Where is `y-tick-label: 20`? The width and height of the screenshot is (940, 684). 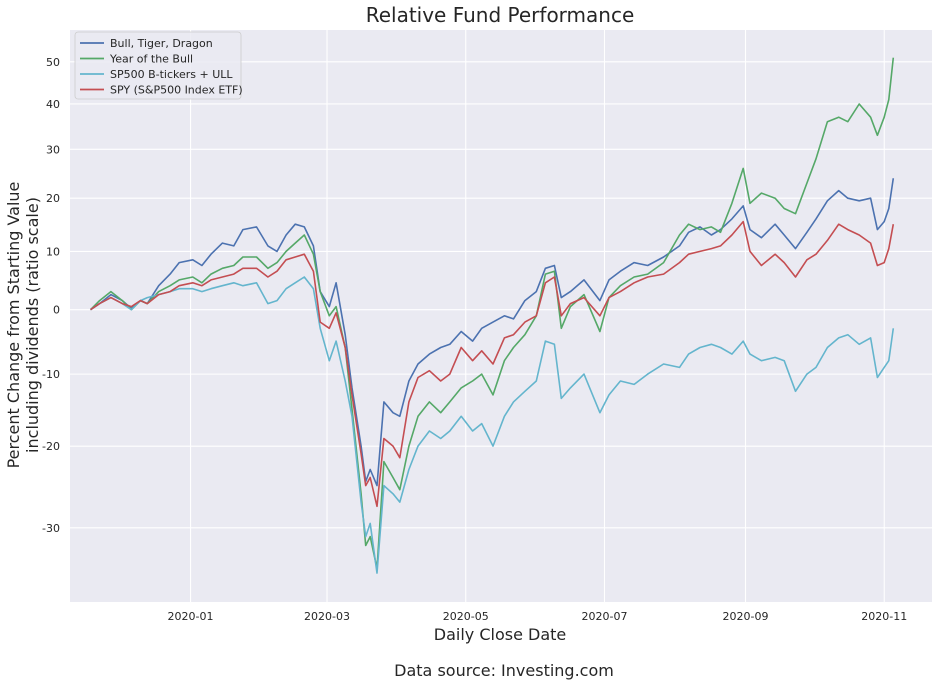
y-tick-label: 20 is located at coordinates (53, 198).